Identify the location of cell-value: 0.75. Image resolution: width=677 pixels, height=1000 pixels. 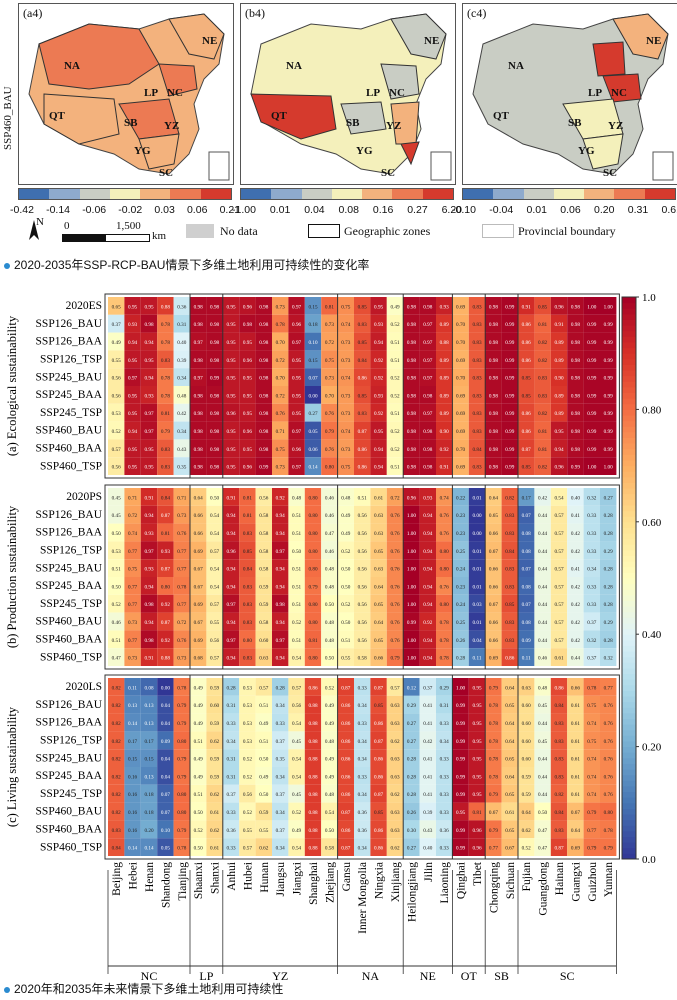
(280, 450).